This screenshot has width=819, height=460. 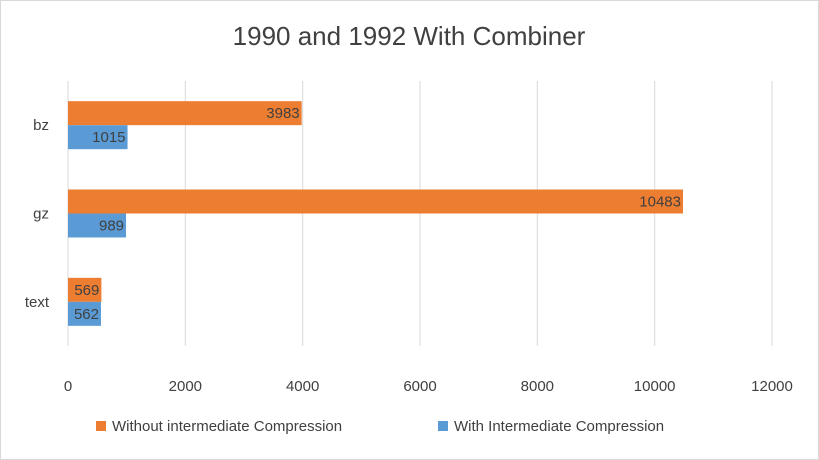 What do you see at coordinates (41, 214) in the screenshot?
I see `category-label: gz` at bounding box center [41, 214].